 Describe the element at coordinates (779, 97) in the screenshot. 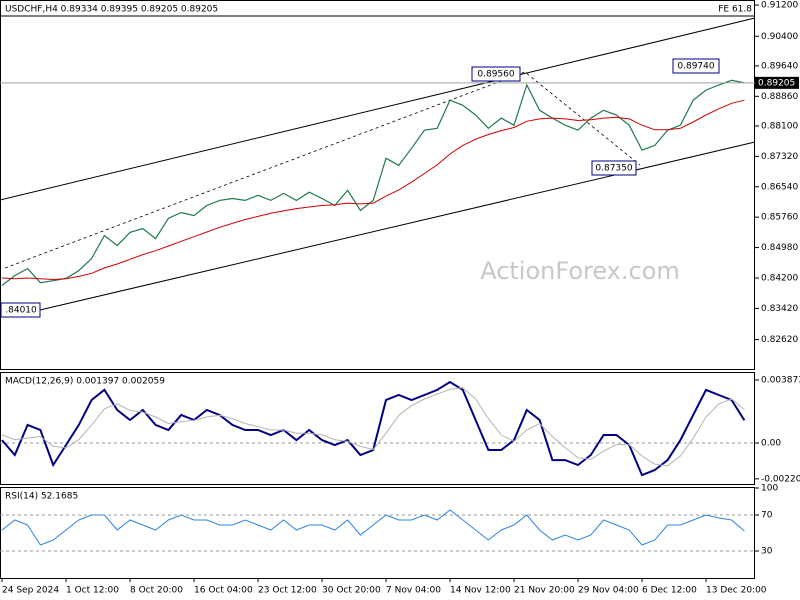

I see `y-tick-label: 0.88860` at that location.